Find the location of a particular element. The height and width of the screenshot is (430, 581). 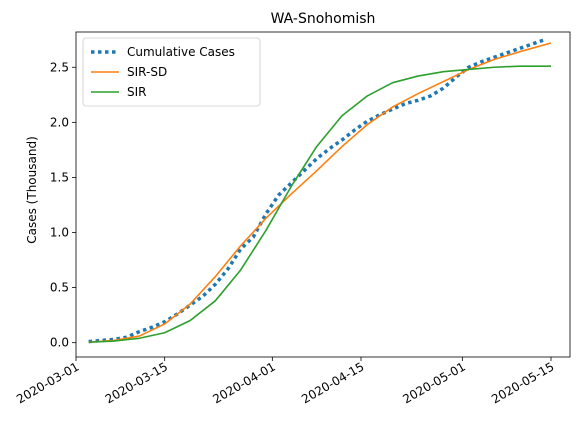

y-tick-label: 0.0 is located at coordinates (59, 343).